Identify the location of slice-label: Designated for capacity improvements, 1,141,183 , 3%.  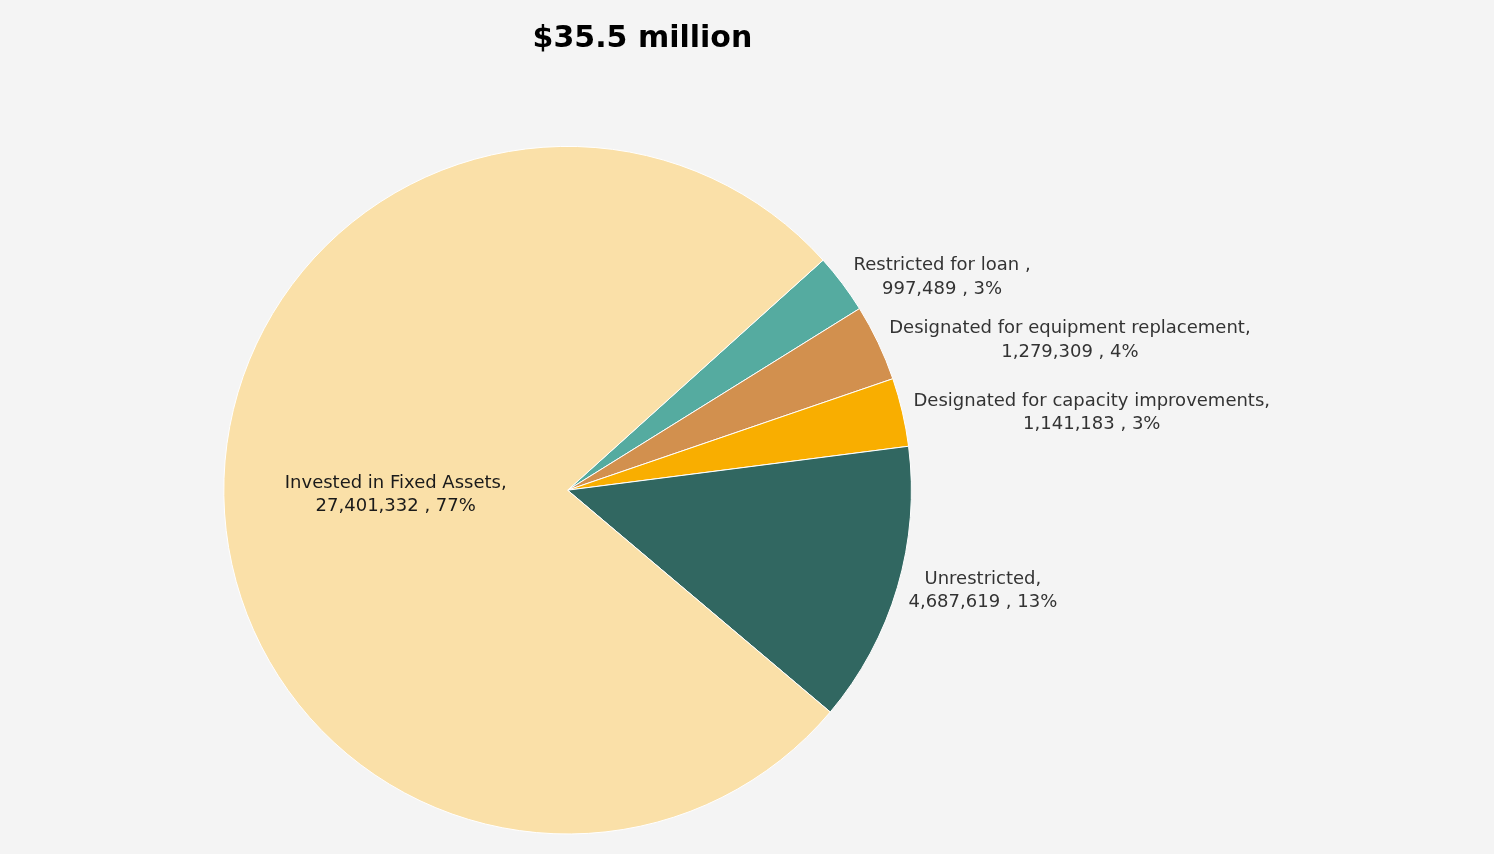
(1092, 411).